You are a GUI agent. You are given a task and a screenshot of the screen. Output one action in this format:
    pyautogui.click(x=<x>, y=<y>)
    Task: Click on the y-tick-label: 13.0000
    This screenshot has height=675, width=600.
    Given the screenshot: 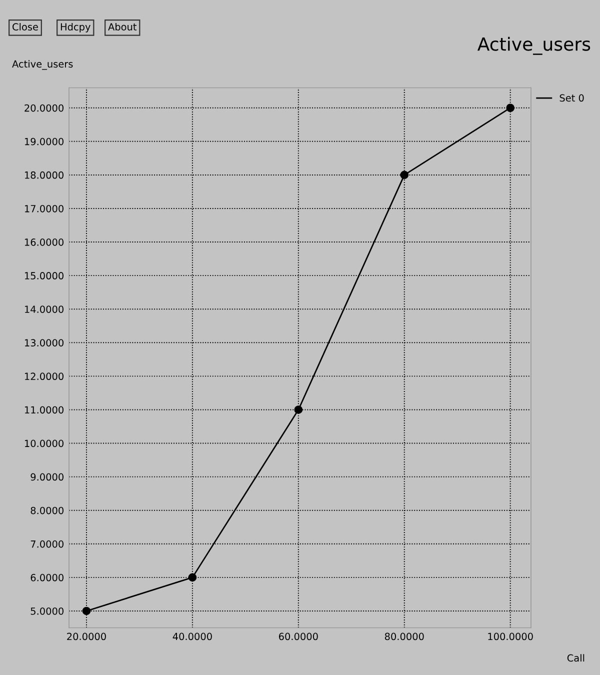 What is the action you would take?
    pyautogui.click(x=44, y=342)
    